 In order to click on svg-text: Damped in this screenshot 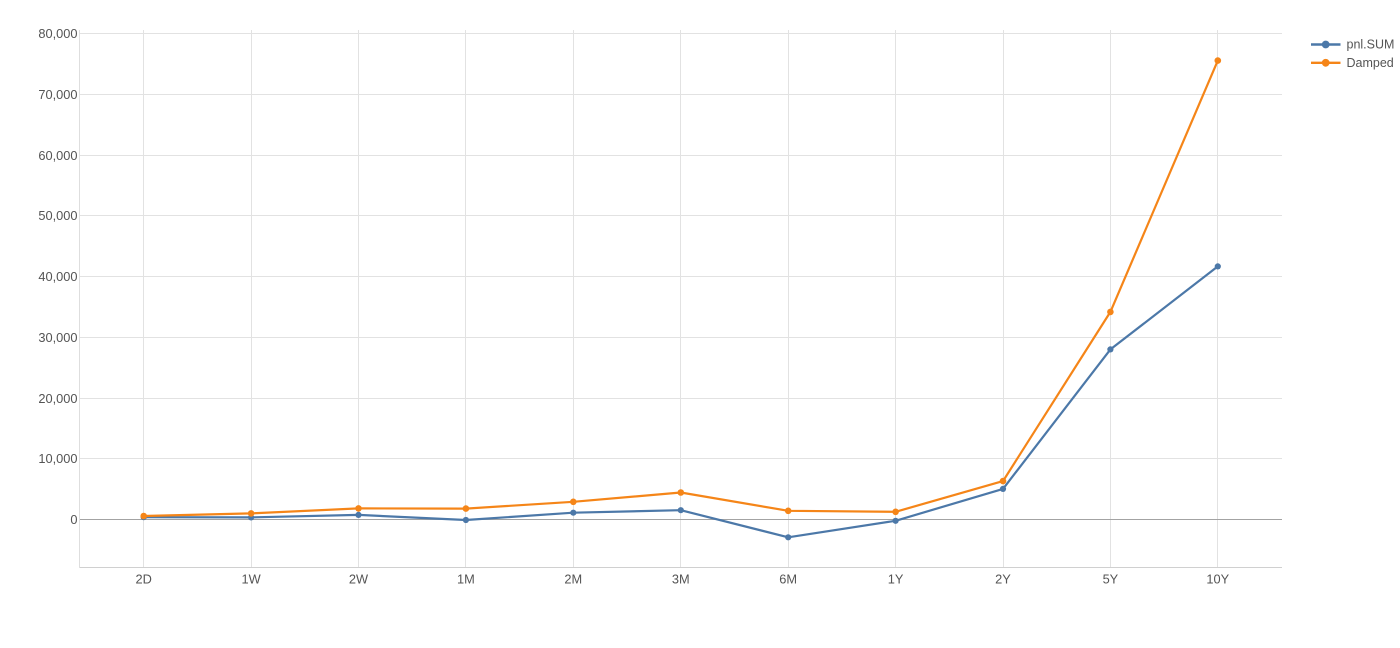, I will do `click(1370, 63)`.